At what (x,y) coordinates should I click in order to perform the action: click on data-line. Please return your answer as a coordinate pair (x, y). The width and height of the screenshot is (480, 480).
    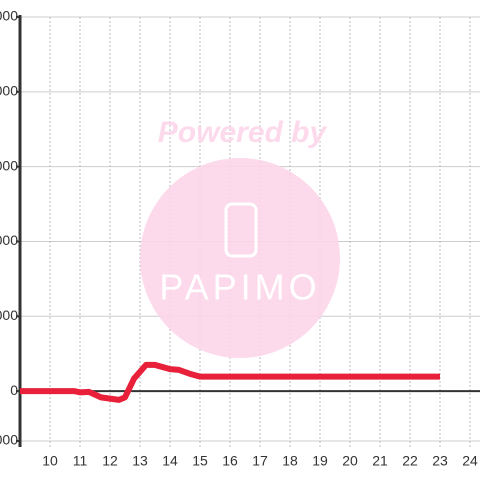
    Looking at the image, I should click on (230, 382).